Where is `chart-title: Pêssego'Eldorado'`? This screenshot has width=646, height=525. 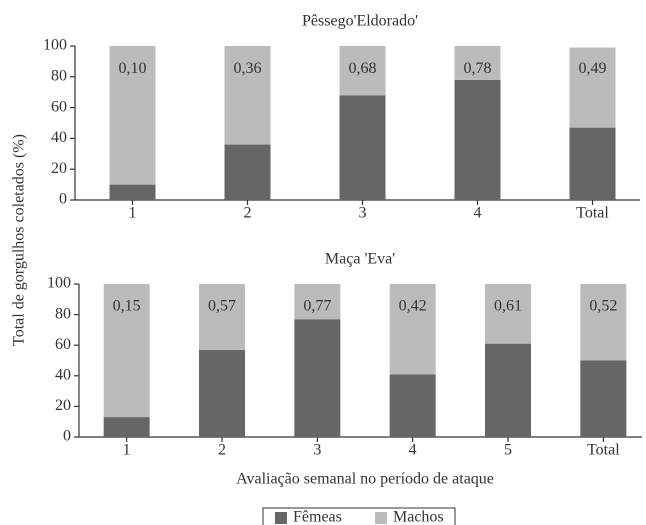
chart-title: Pêssego'Eldorado' is located at coordinates (360, 21).